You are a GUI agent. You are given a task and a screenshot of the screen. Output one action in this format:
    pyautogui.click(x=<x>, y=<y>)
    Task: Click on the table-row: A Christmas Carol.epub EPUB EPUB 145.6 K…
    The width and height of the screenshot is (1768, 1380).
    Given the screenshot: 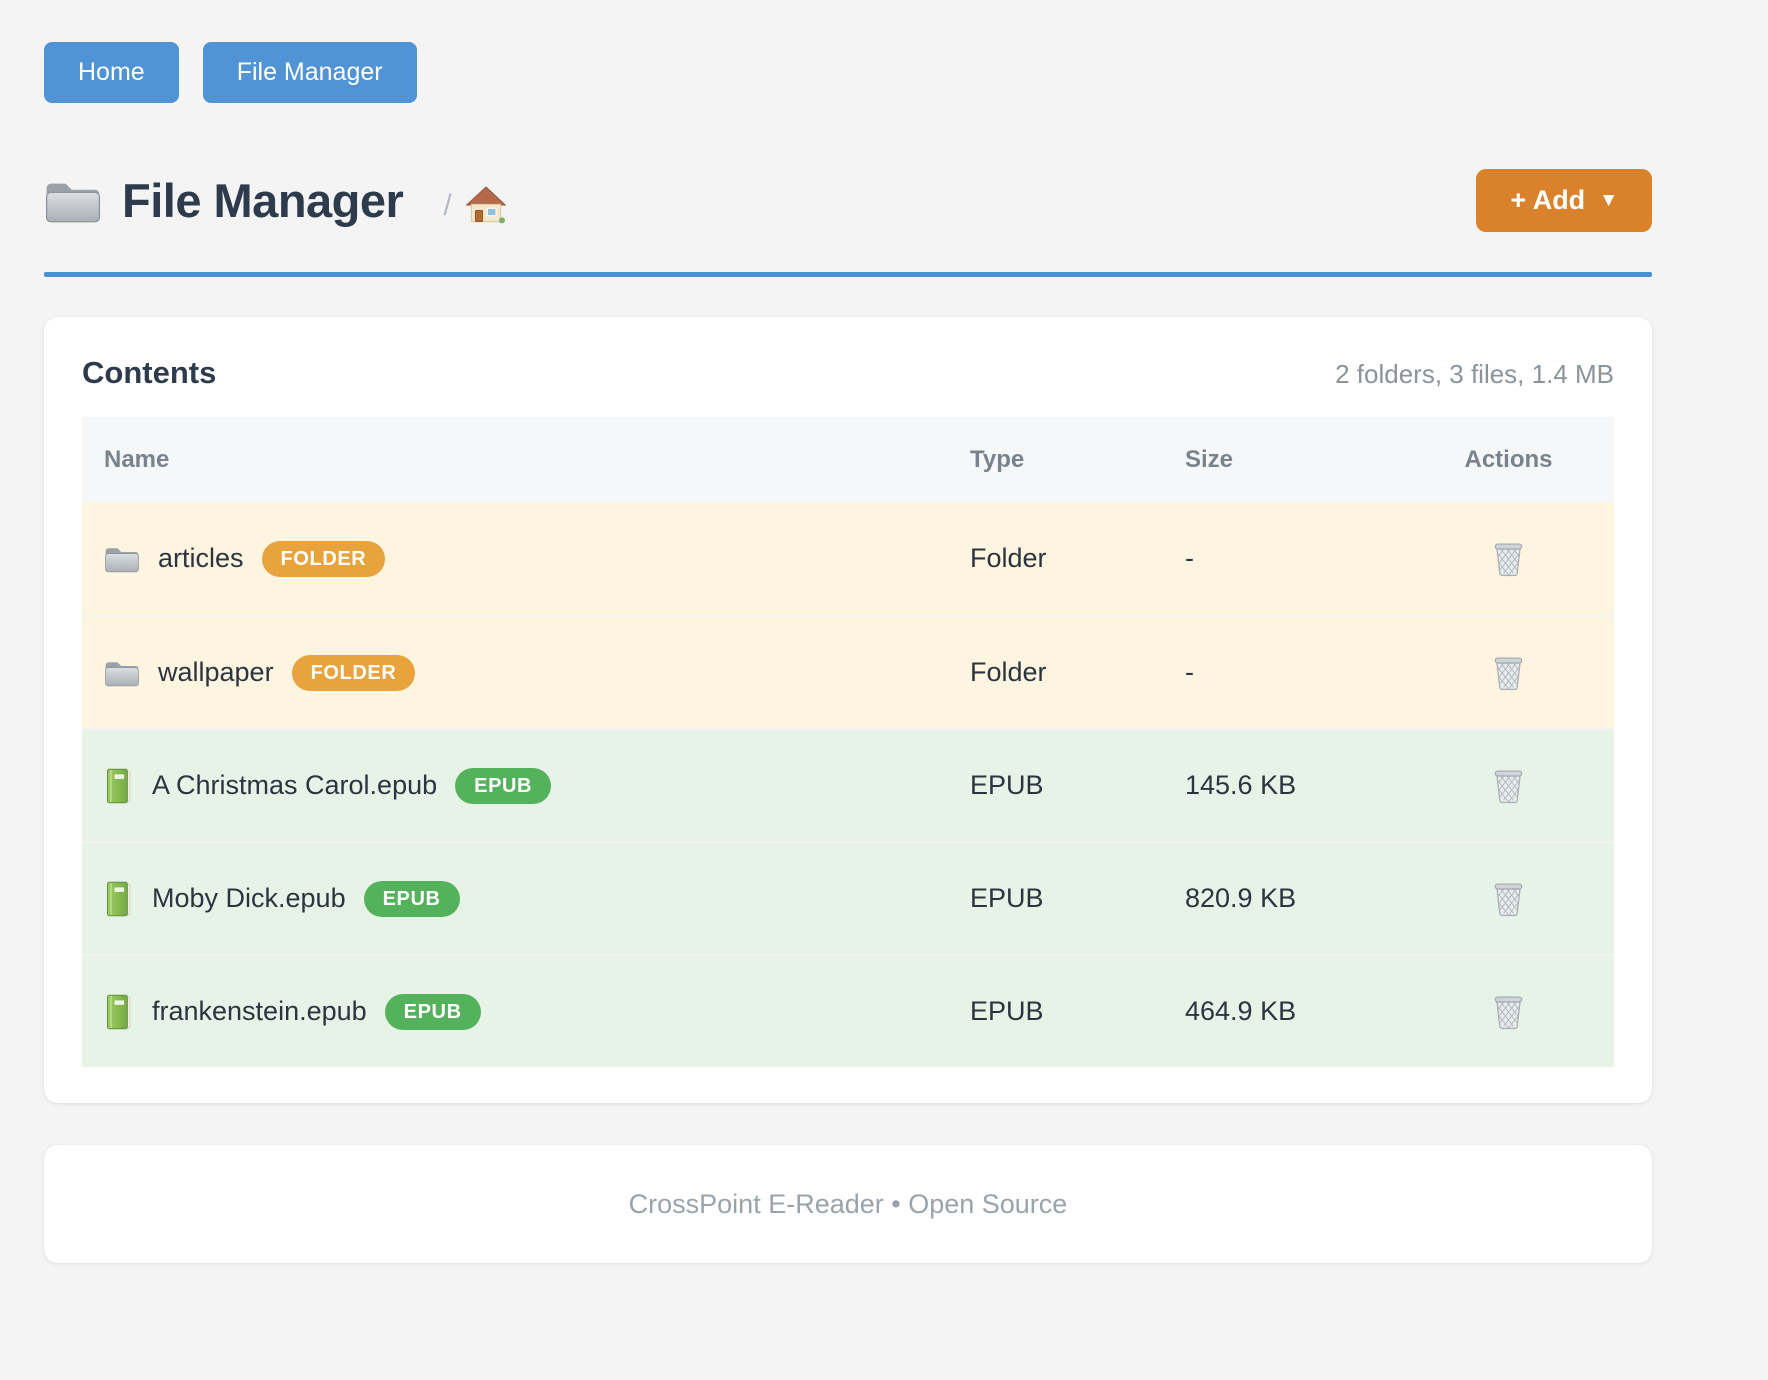 What is the action you would take?
    pyautogui.click(x=848, y=784)
    